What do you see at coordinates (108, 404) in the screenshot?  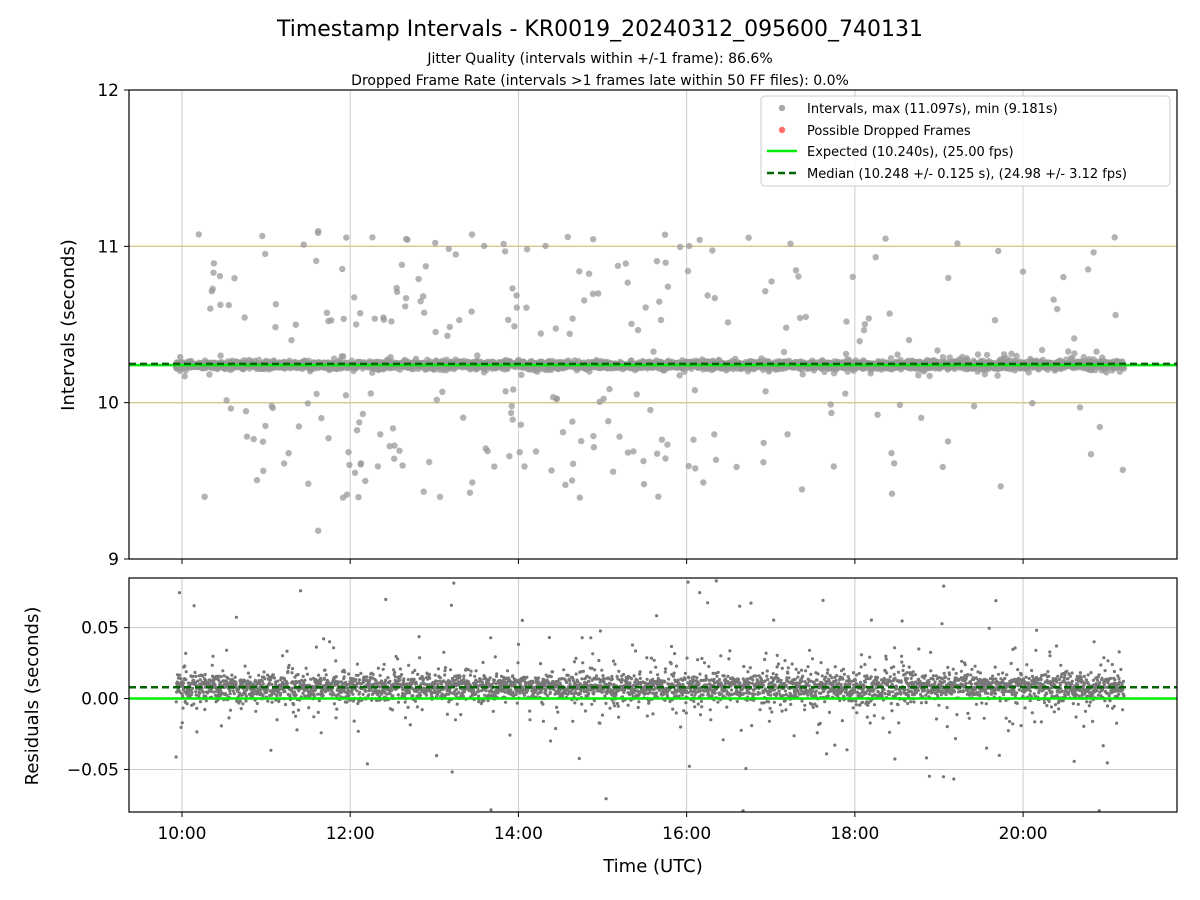 I see `intervals-y-tick-label: 10` at bounding box center [108, 404].